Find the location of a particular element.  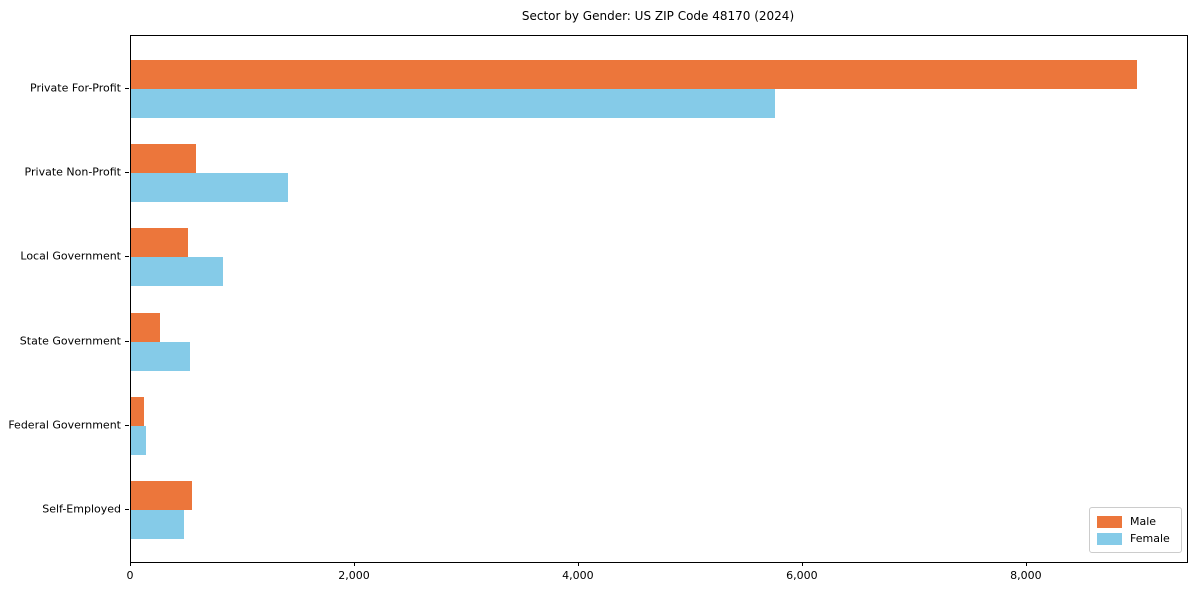

y-axis-label: Self-Employed is located at coordinates (81, 509).